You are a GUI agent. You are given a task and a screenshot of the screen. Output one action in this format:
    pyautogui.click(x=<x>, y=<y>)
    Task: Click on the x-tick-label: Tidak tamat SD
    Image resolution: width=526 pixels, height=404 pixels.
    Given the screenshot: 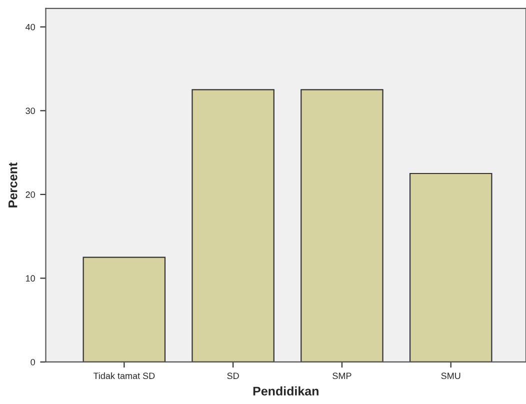 What is the action you would take?
    pyautogui.click(x=124, y=376)
    